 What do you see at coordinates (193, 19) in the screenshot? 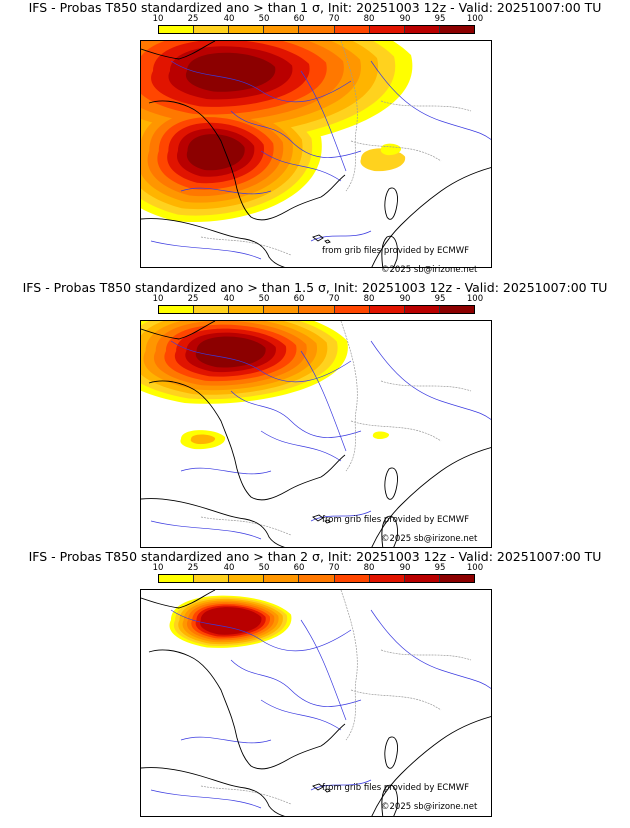
I see `colorbar-tick: 25` at bounding box center [193, 19].